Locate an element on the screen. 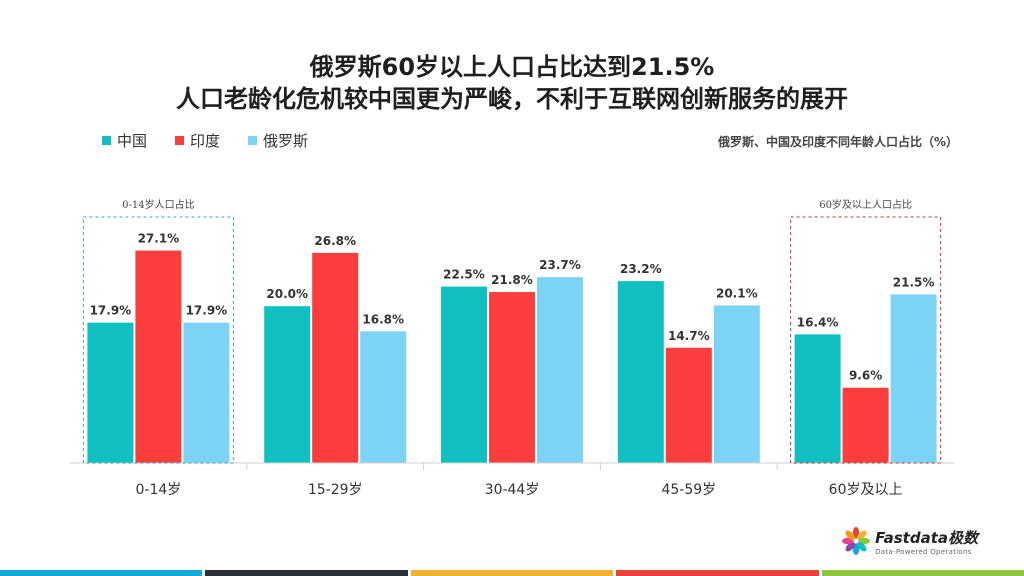  legend-swatch-russia is located at coordinates (253, 140).